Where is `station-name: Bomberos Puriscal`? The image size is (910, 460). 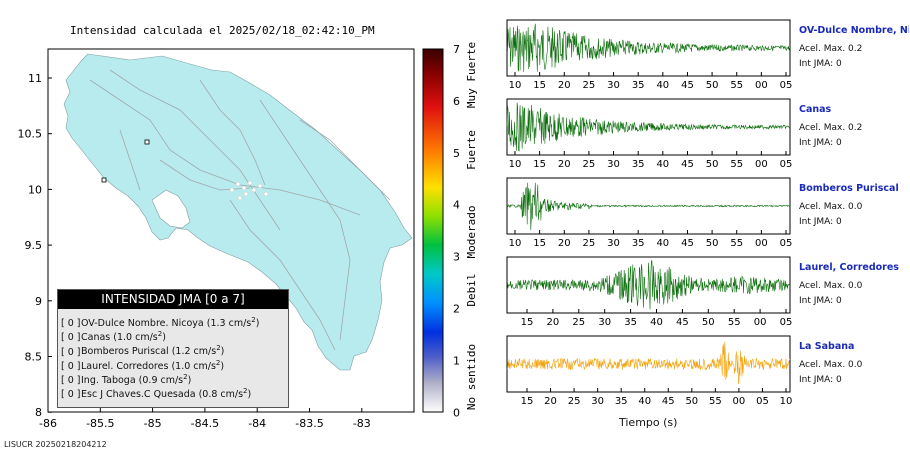
station-name: Bomberos Puriscal is located at coordinates (849, 188).